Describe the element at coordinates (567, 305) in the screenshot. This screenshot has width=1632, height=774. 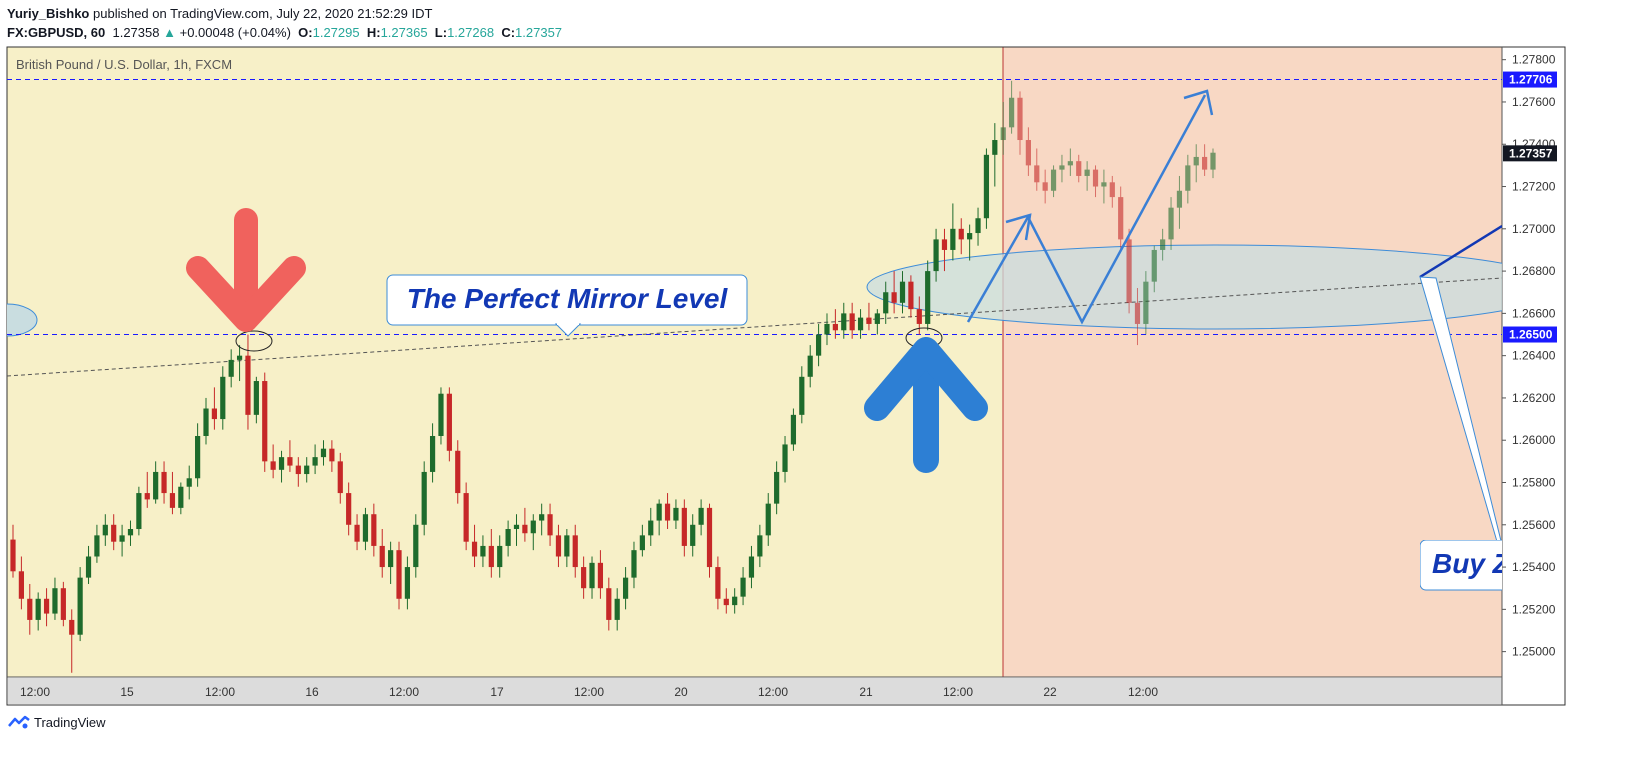
I see `mirror-level-callout: The Perfect Mirror Level` at that location.